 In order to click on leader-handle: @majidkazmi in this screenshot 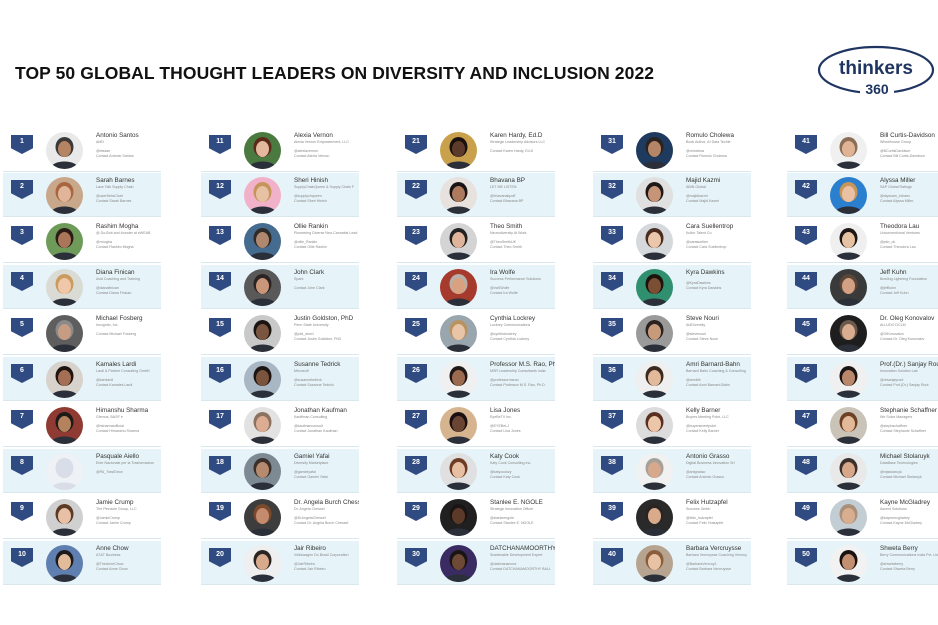, I will do `click(697, 196)`.